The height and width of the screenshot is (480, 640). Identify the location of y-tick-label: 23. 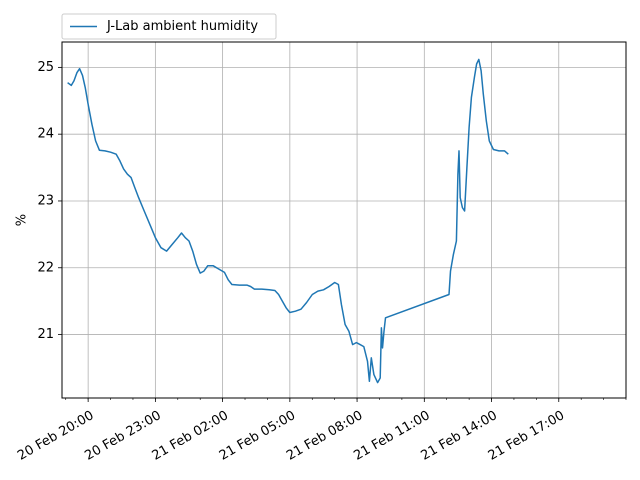
(45, 200).